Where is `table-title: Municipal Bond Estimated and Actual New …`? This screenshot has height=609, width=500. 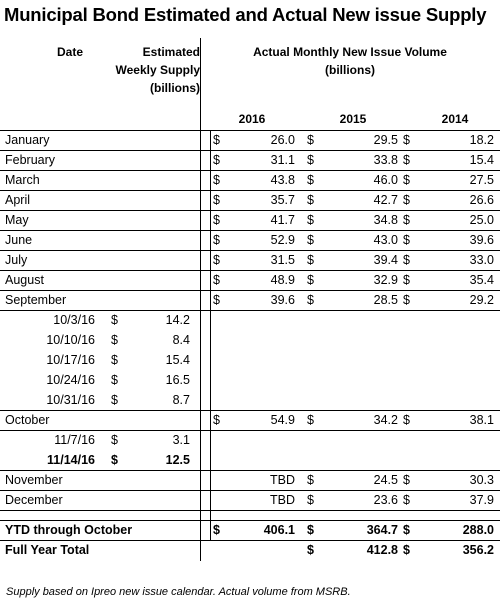
table-title: Municipal Bond Estimated and Actual New … is located at coordinates (245, 14).